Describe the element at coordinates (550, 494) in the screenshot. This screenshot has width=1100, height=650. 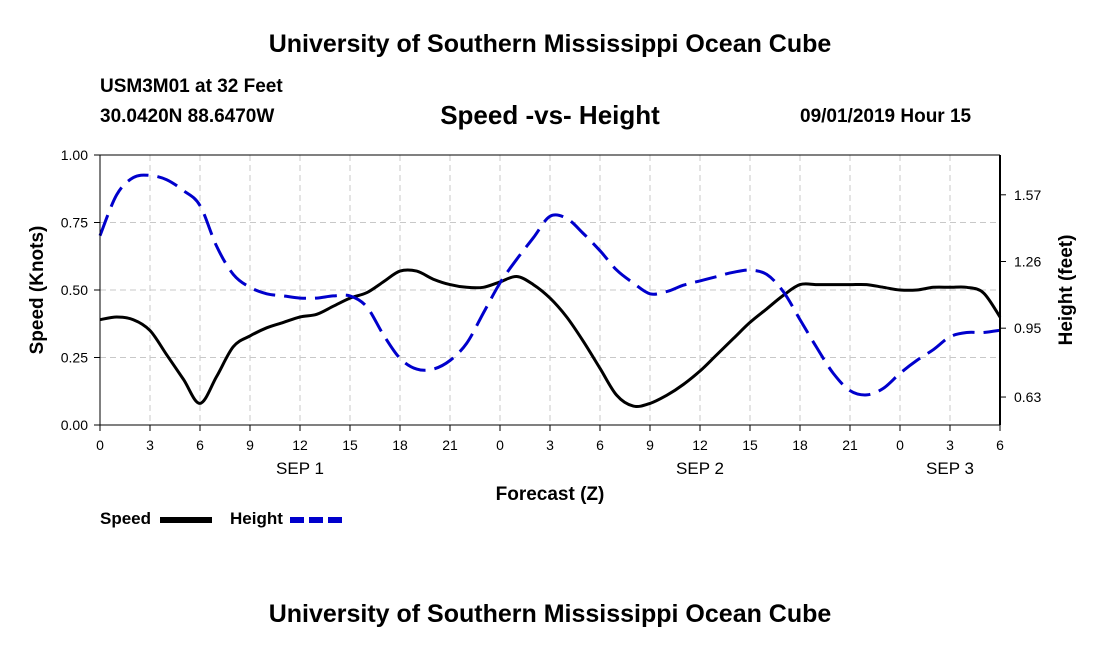
I see `x-axis-title: Forecast (Z)` at that location.